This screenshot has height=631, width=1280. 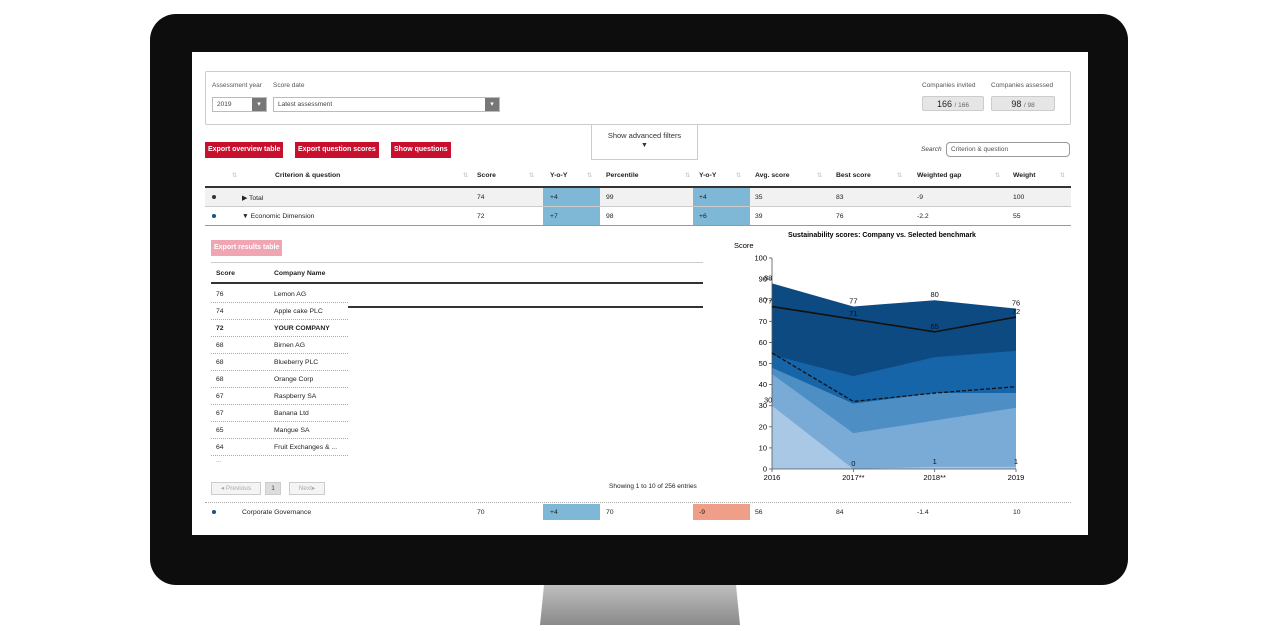 I want to click on row-score: 70, so click(x=481, y=512).